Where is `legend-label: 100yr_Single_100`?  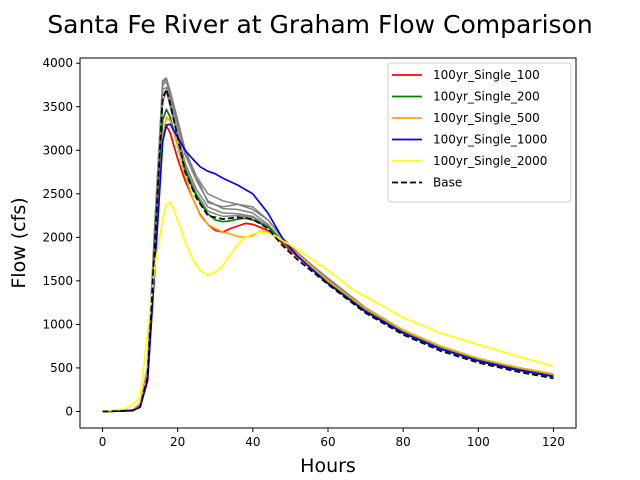 legend-label: 100yr_Single_100 is located at coordinates (486, 75).